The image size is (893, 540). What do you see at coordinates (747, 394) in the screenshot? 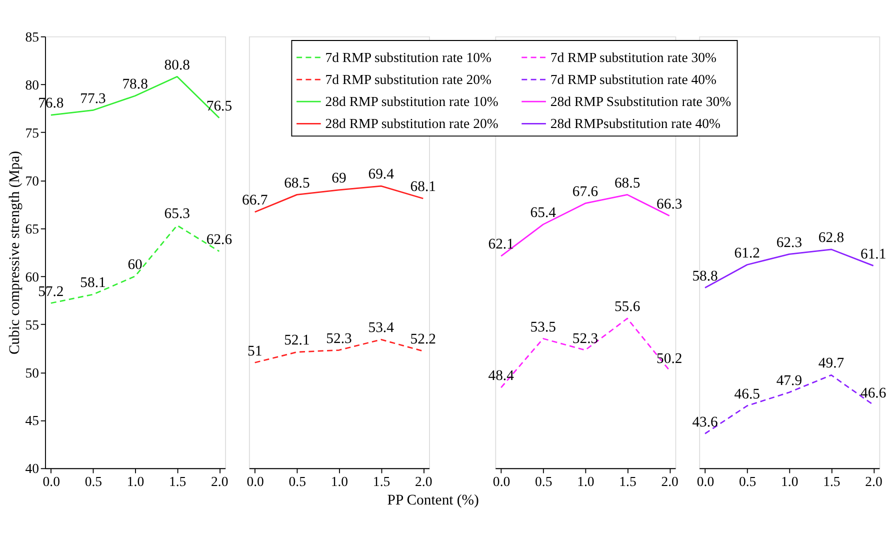
I see `data-label: 46.5` at bounding box center [747, 394].